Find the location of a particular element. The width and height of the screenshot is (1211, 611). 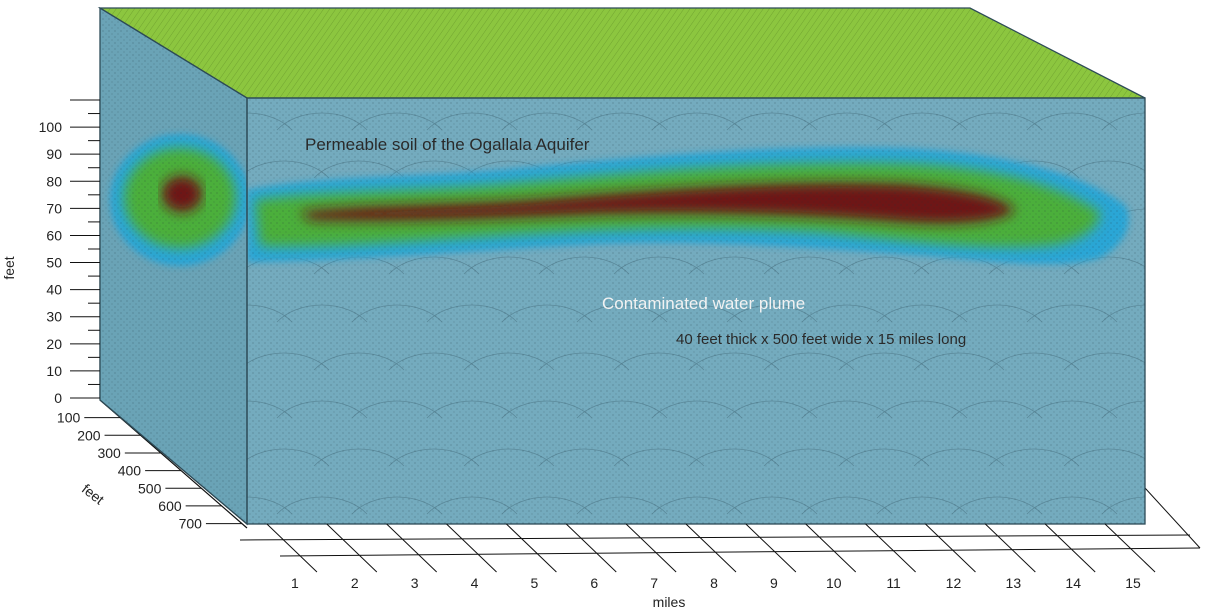

horizontal-tick-label: 8 is located at coordinates (714, 583).